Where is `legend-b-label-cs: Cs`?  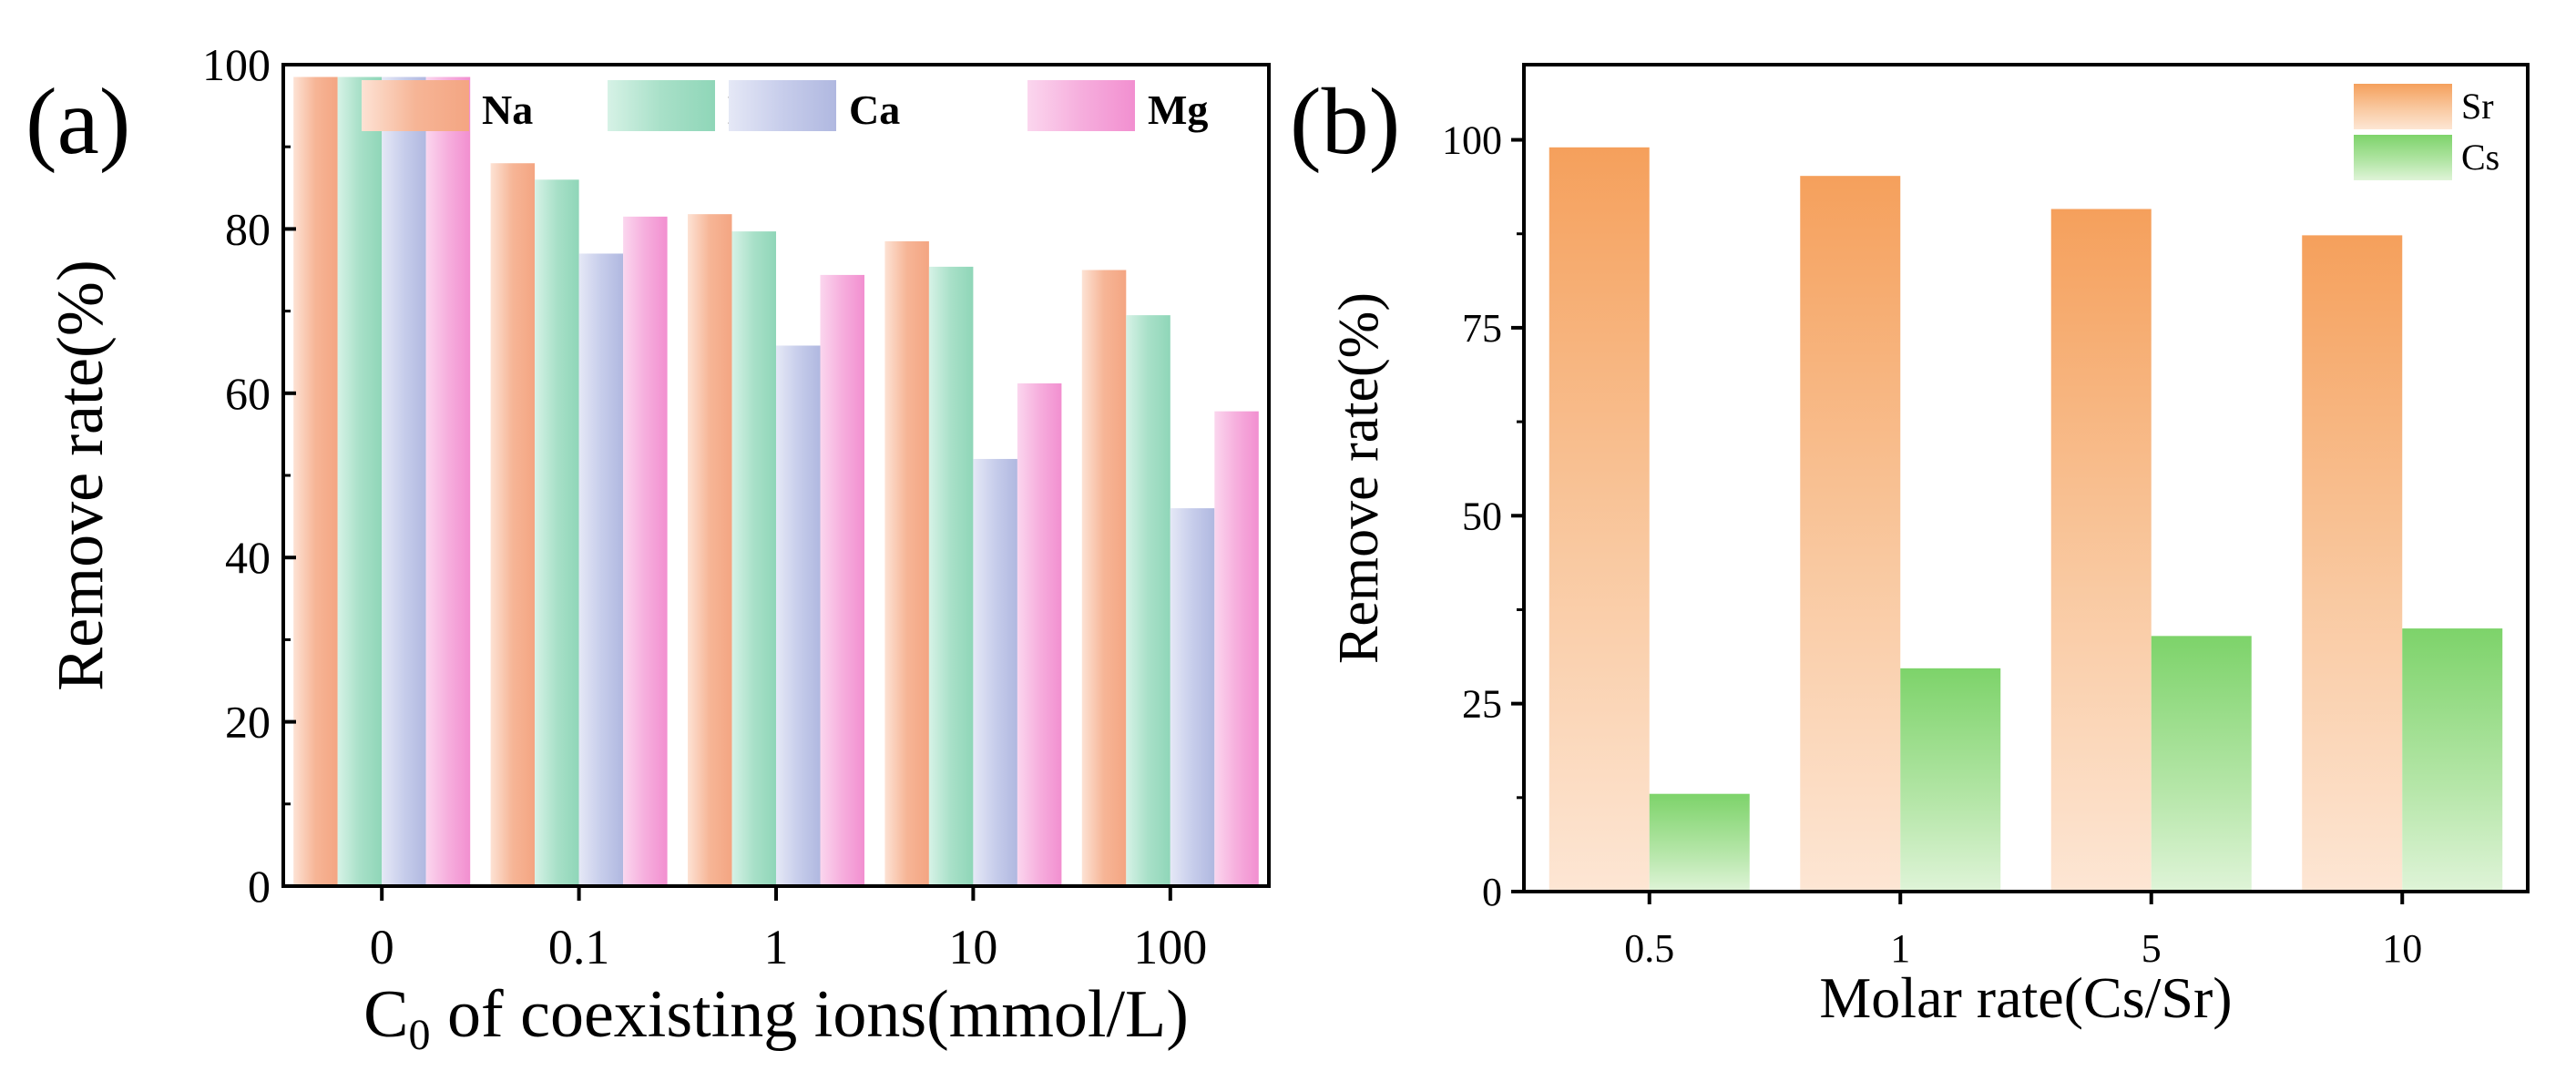 legend-b-label-cs: Cs is located at coordinates (2480, 157).